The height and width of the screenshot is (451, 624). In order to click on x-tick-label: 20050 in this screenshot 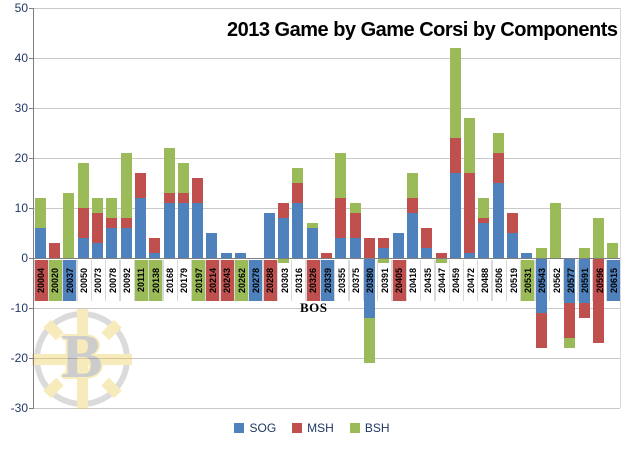, I will do `click(84, 280)`.